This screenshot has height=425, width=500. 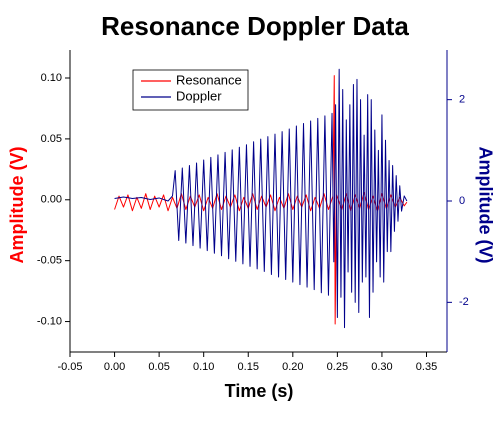 I want to click on y-tick-label: 0.10, so click(x=51, y=78).